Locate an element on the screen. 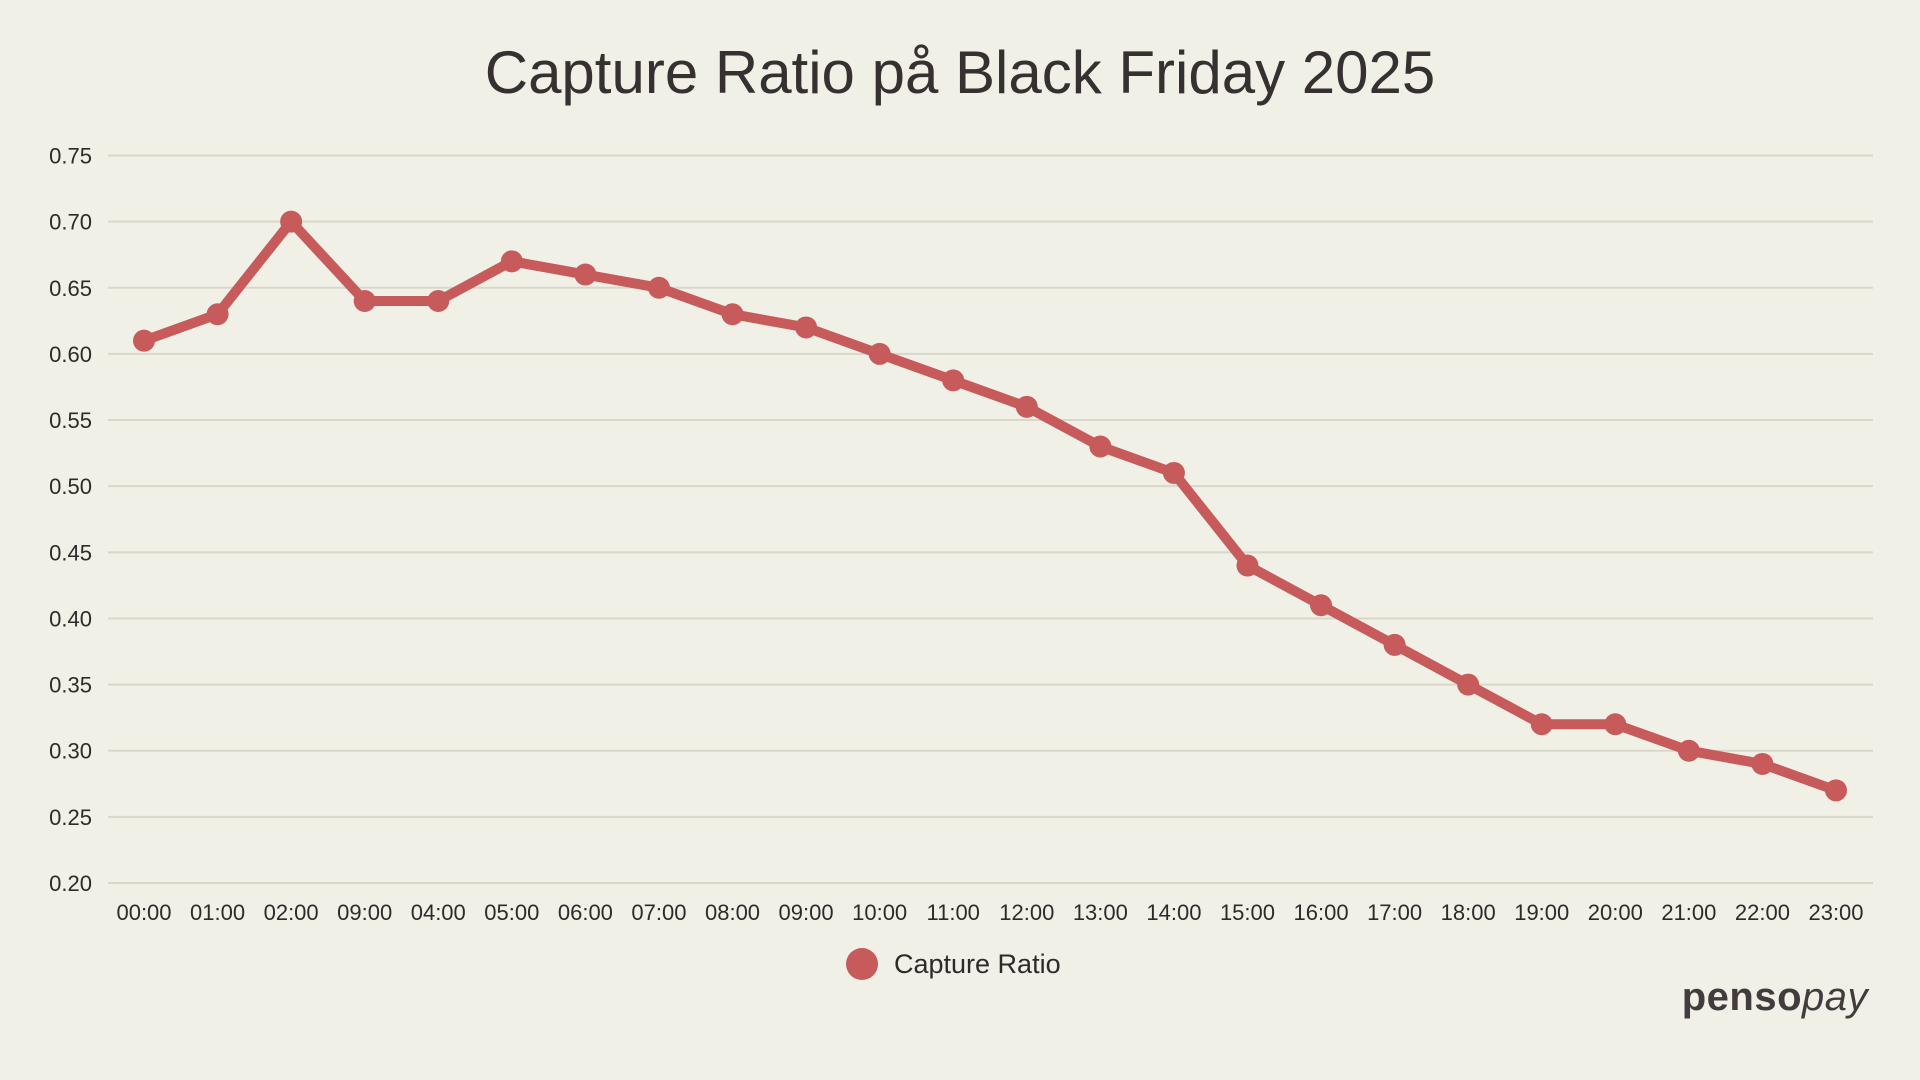  x-tick-label: 14:00 is located at coordinates (1173, 912).